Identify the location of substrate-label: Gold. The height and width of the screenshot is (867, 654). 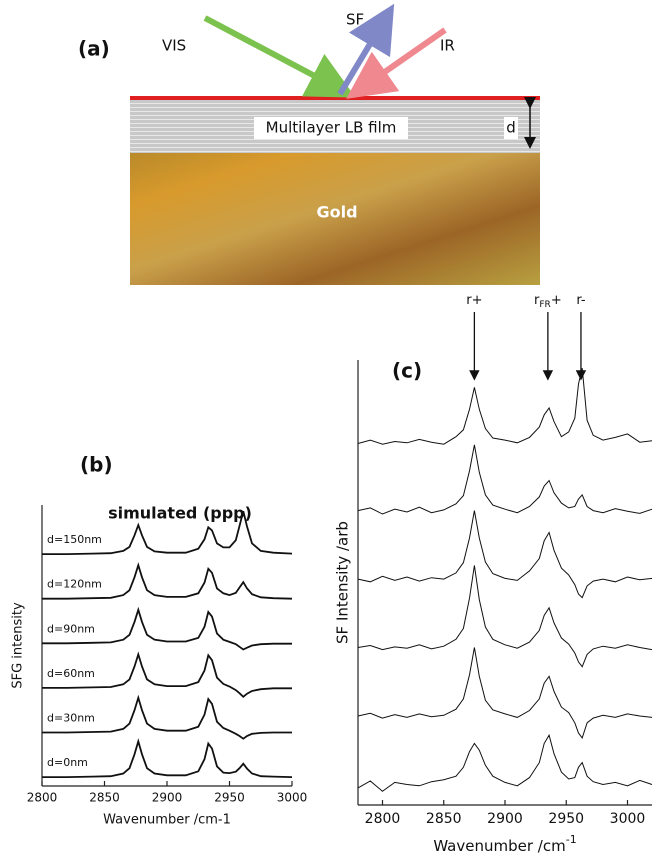
(336, 212).